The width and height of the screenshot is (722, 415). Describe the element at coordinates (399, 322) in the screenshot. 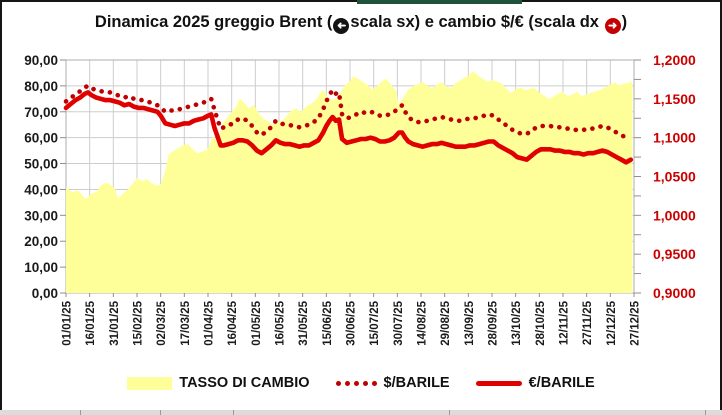

I see `svg-text: 30/07/25` at that location.